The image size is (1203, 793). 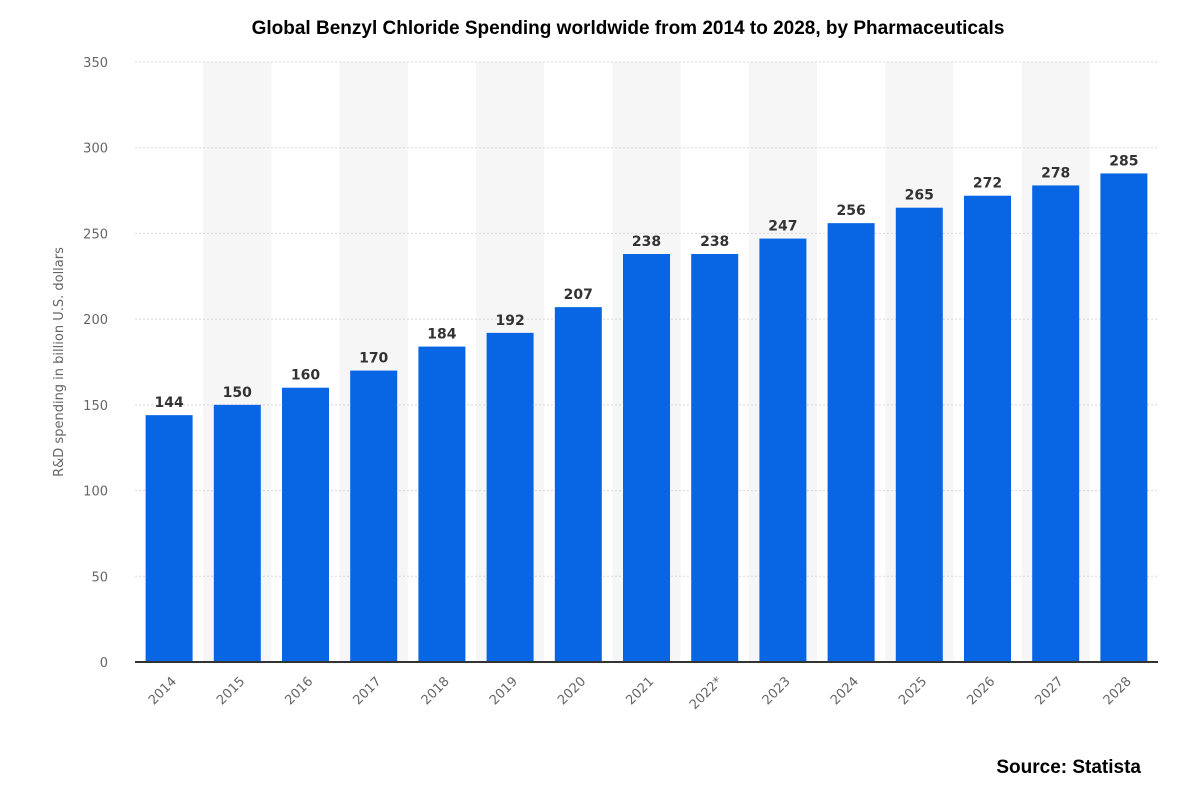 What do you see at coordinates (782, 227) in the screenshot?
I see `data-label: 247` at bounding box center [782, 227].